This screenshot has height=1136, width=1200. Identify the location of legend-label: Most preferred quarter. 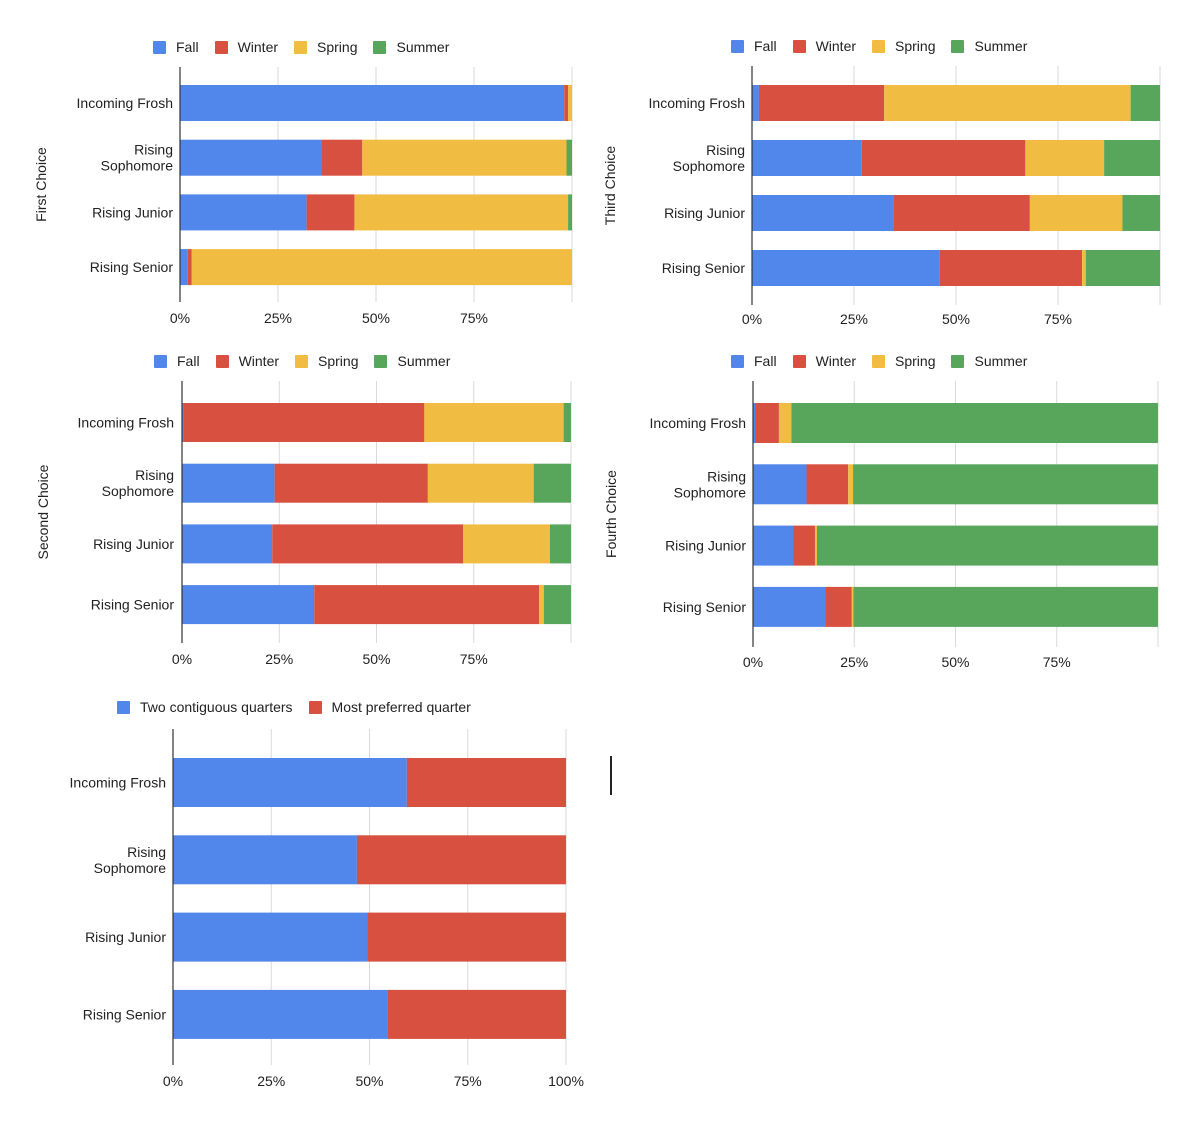
(401, 707).